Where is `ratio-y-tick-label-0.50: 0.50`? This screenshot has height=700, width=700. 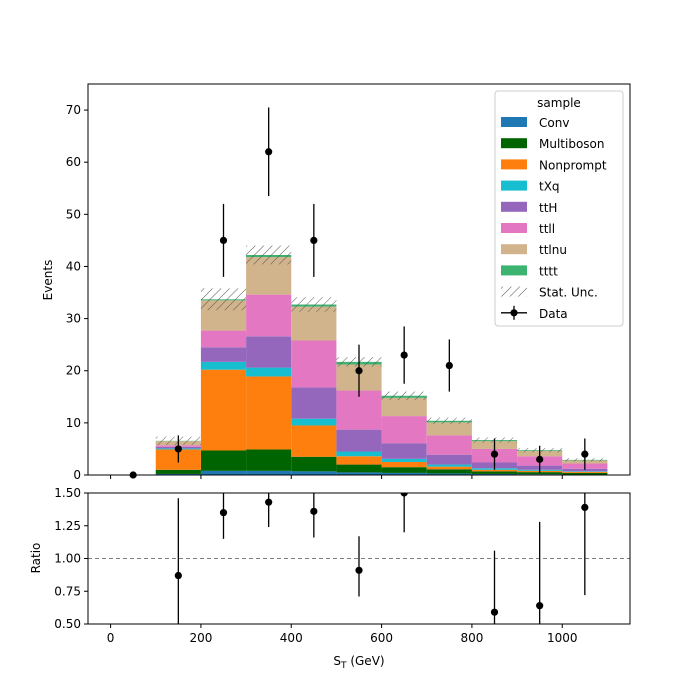
ratio-y-tick-label-0.50: 0.50 is located at coordinates (67, 624).